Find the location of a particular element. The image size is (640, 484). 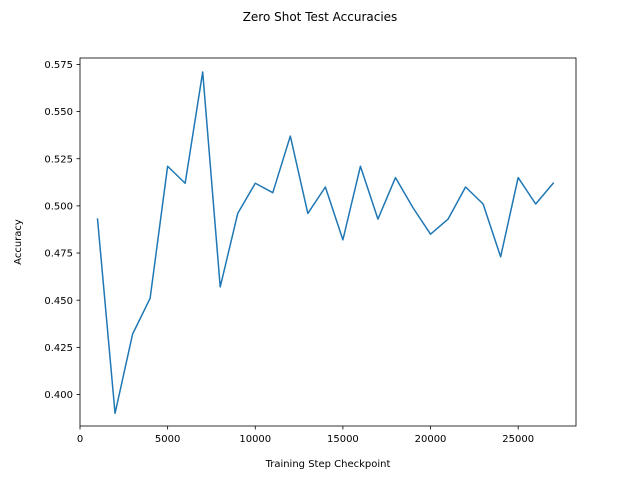

x-axis-label: Training Step Checkpoint is located at coordinates (328, 464).